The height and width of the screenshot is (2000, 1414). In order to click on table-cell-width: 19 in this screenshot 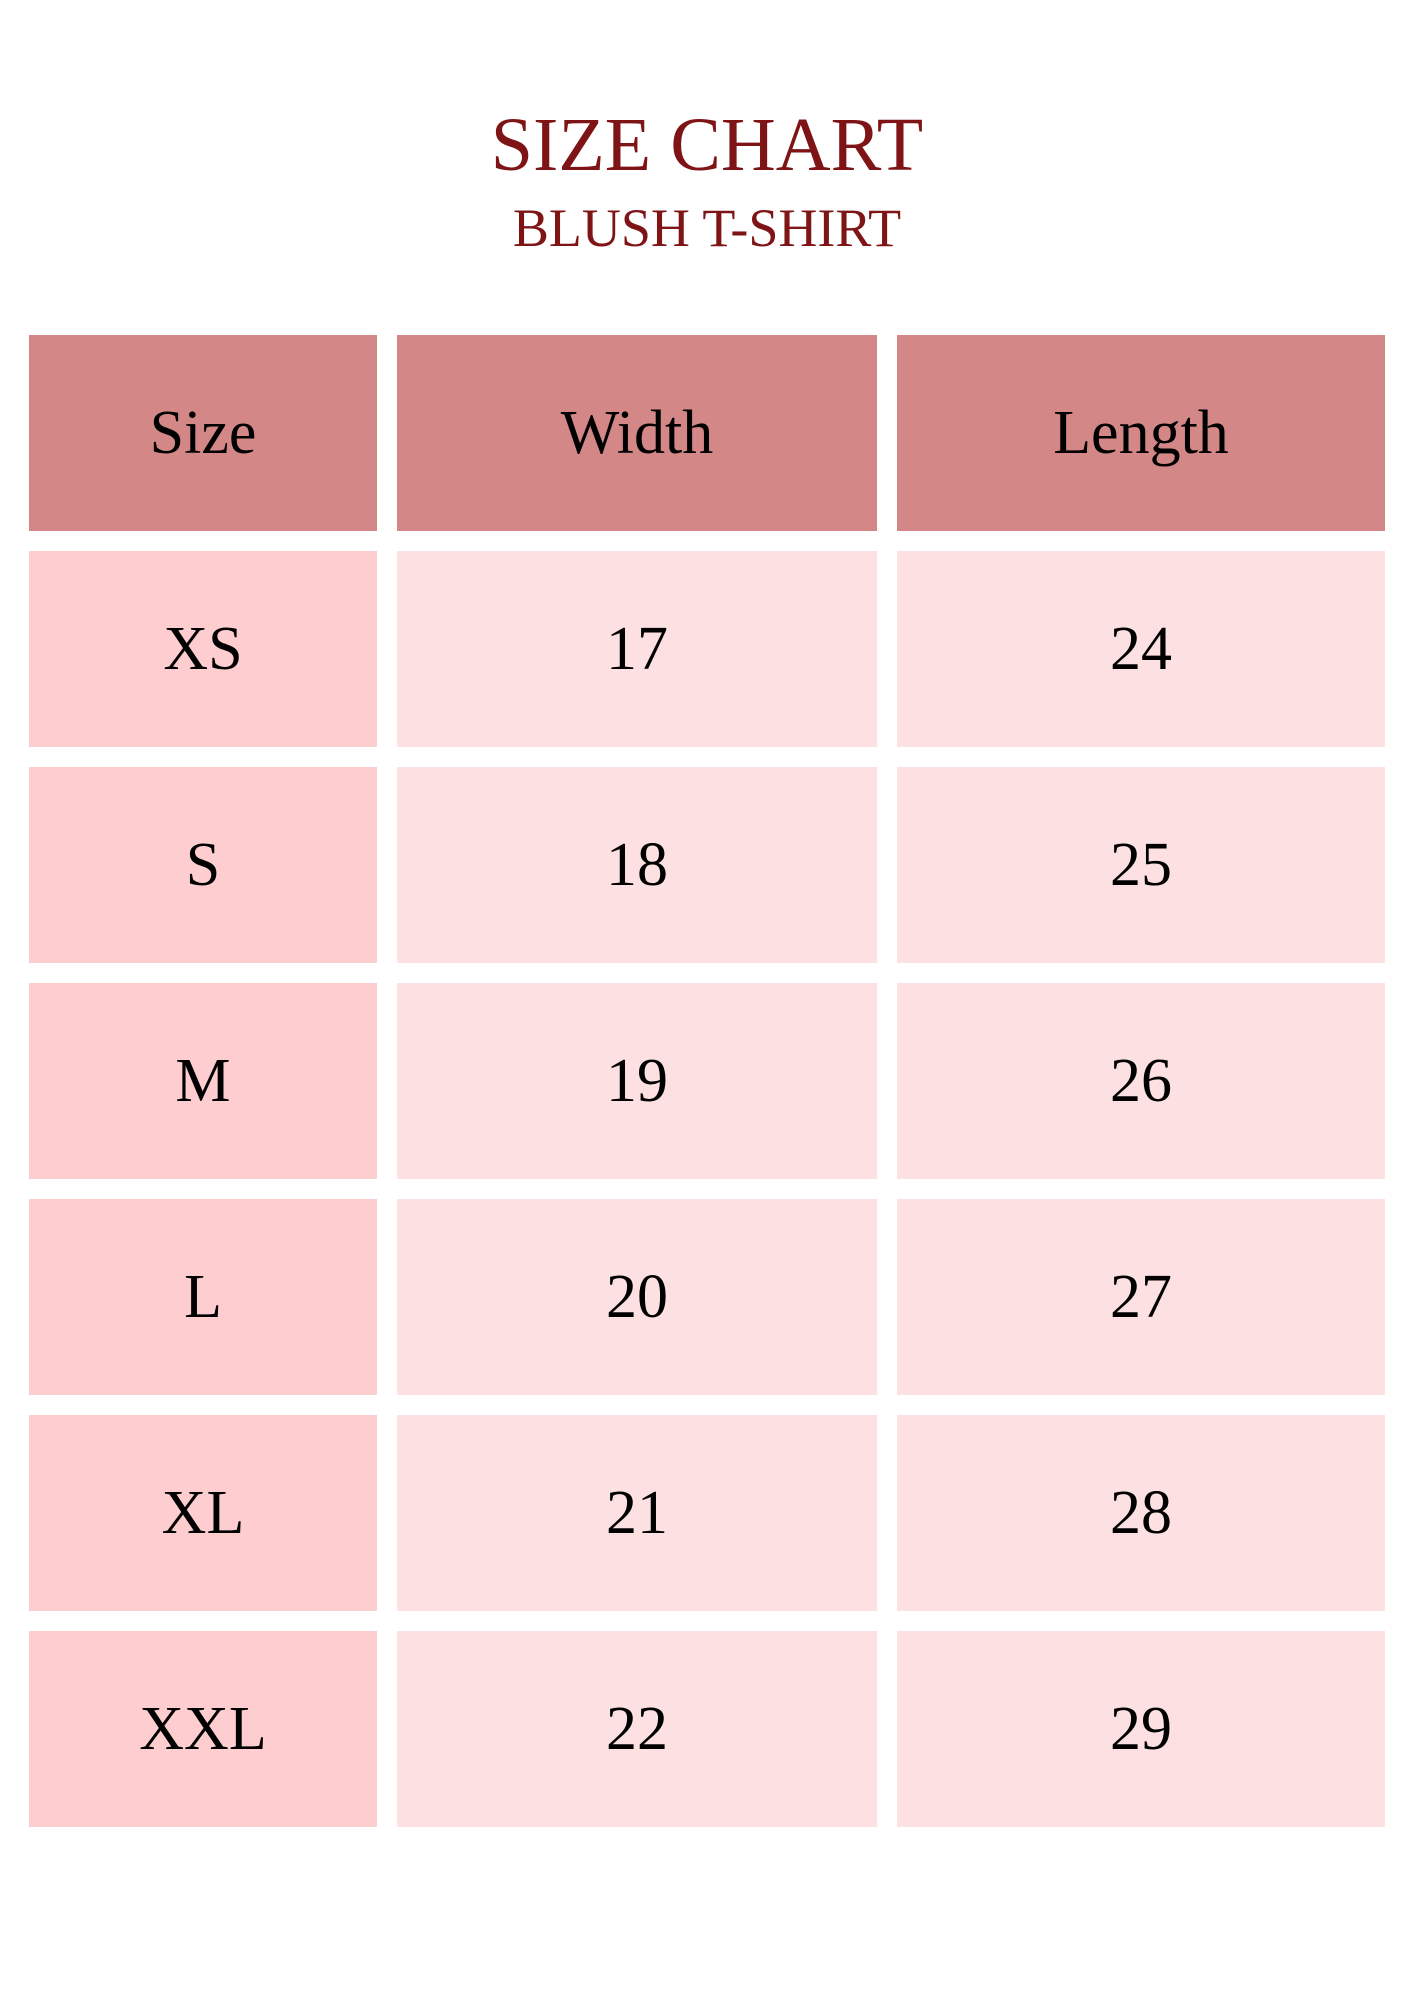, I will do `click(637, 1081)`.